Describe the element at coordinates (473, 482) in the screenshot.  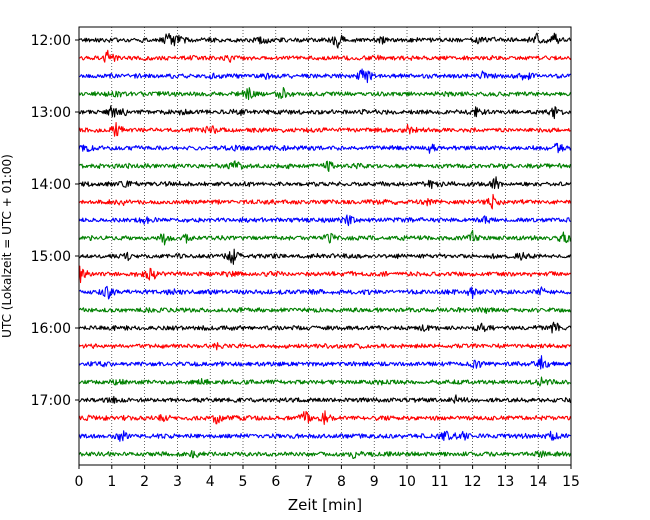
I see `x-tick-label: 12` at that location.